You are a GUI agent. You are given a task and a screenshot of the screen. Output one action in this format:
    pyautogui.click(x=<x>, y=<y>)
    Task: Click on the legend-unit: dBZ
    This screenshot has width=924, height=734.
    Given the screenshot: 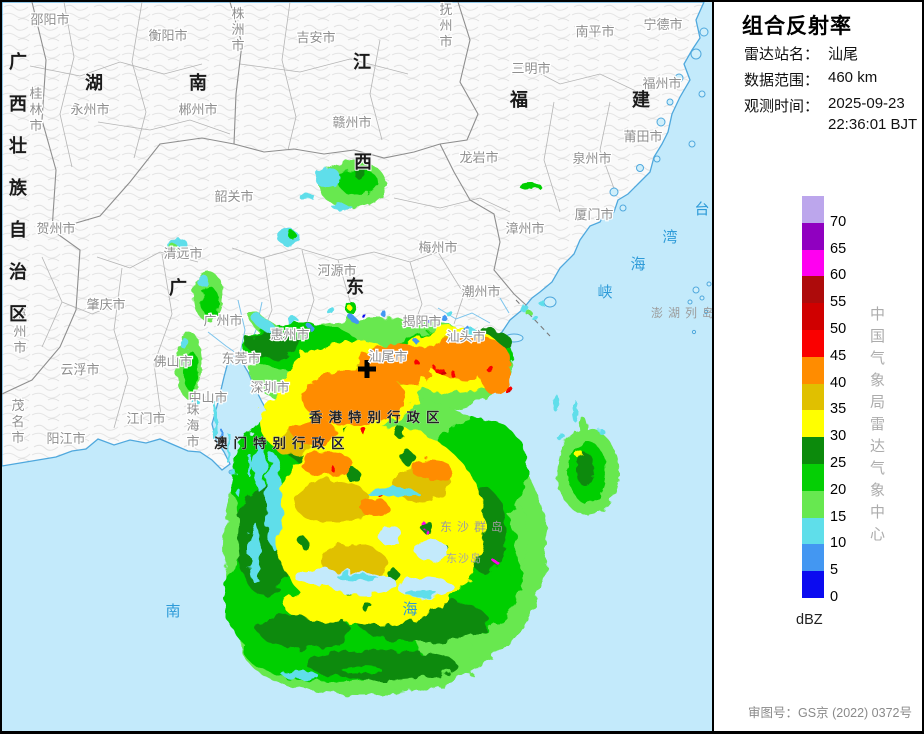 What is the action you would take?
    pyautogui.click(x=809, y=620)
    